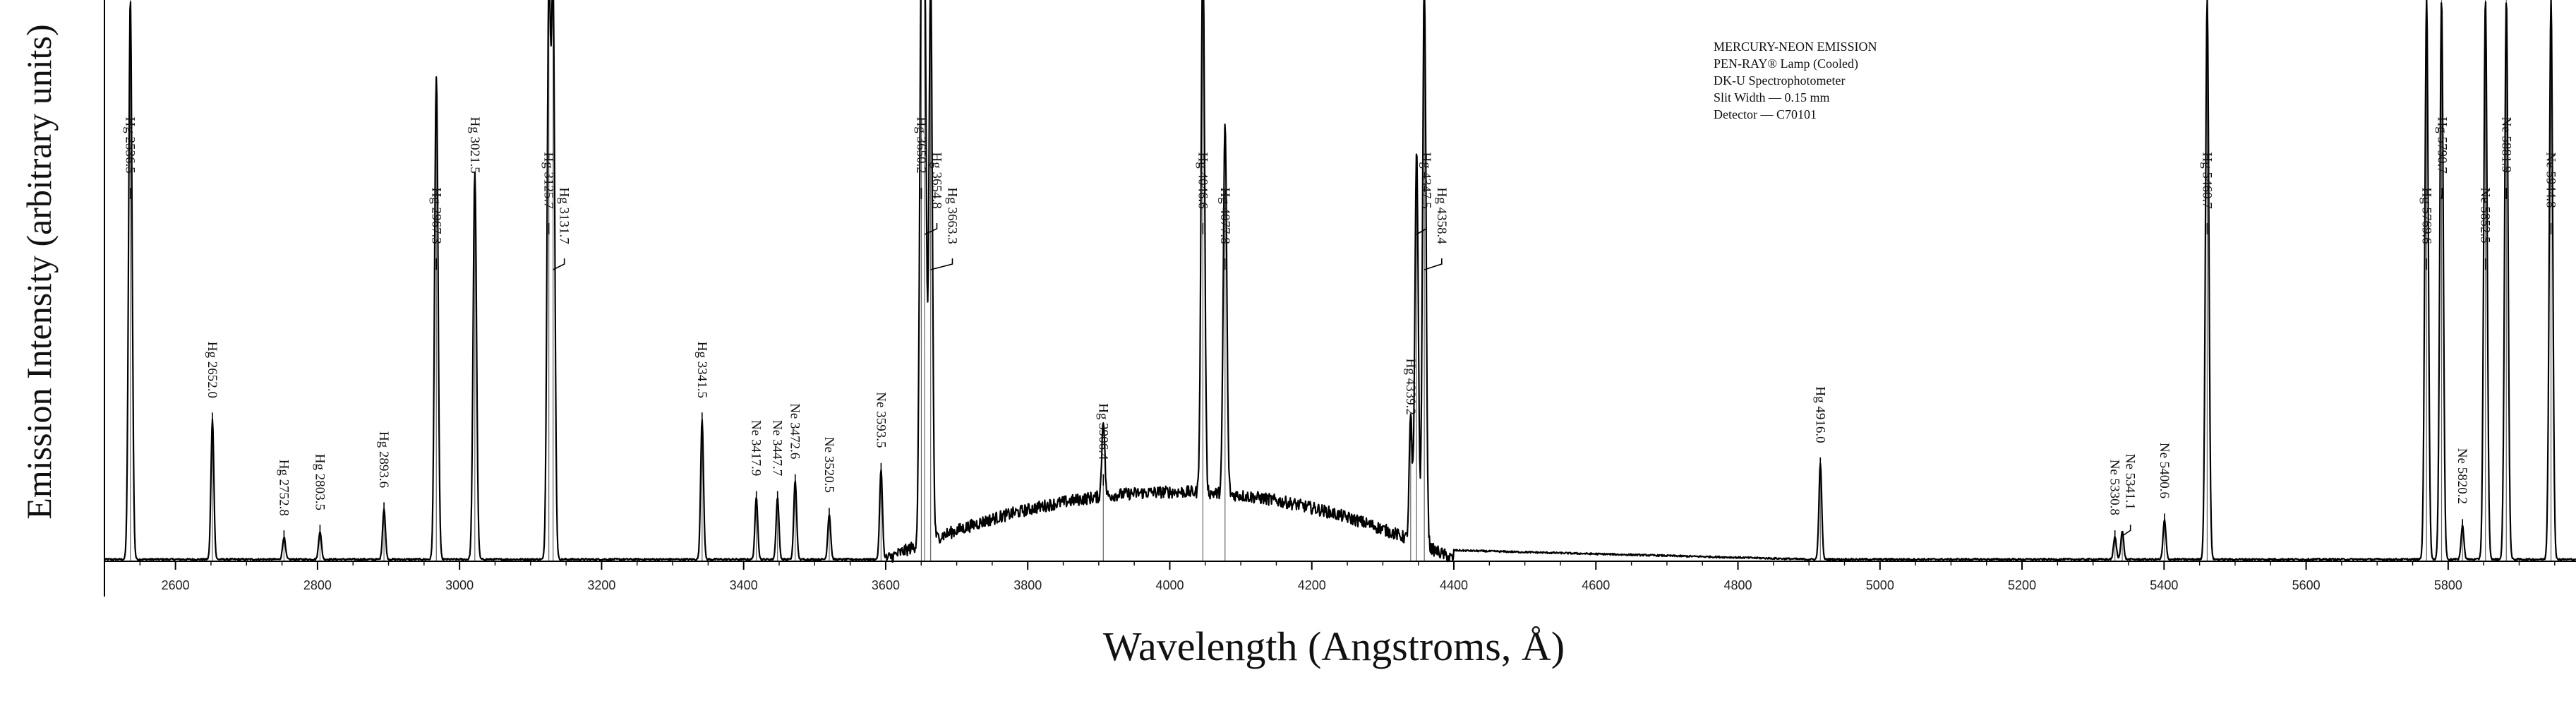  What do you see at coordinates (283, 488) in the screenshot?
I see `peak-label-2: Hg 2752.8` at bounding box center [283, 488].